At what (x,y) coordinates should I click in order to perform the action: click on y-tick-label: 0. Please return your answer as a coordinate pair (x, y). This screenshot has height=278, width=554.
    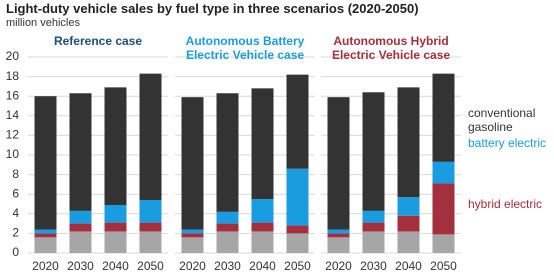
    Looking at the image, I should click on (15, 252).